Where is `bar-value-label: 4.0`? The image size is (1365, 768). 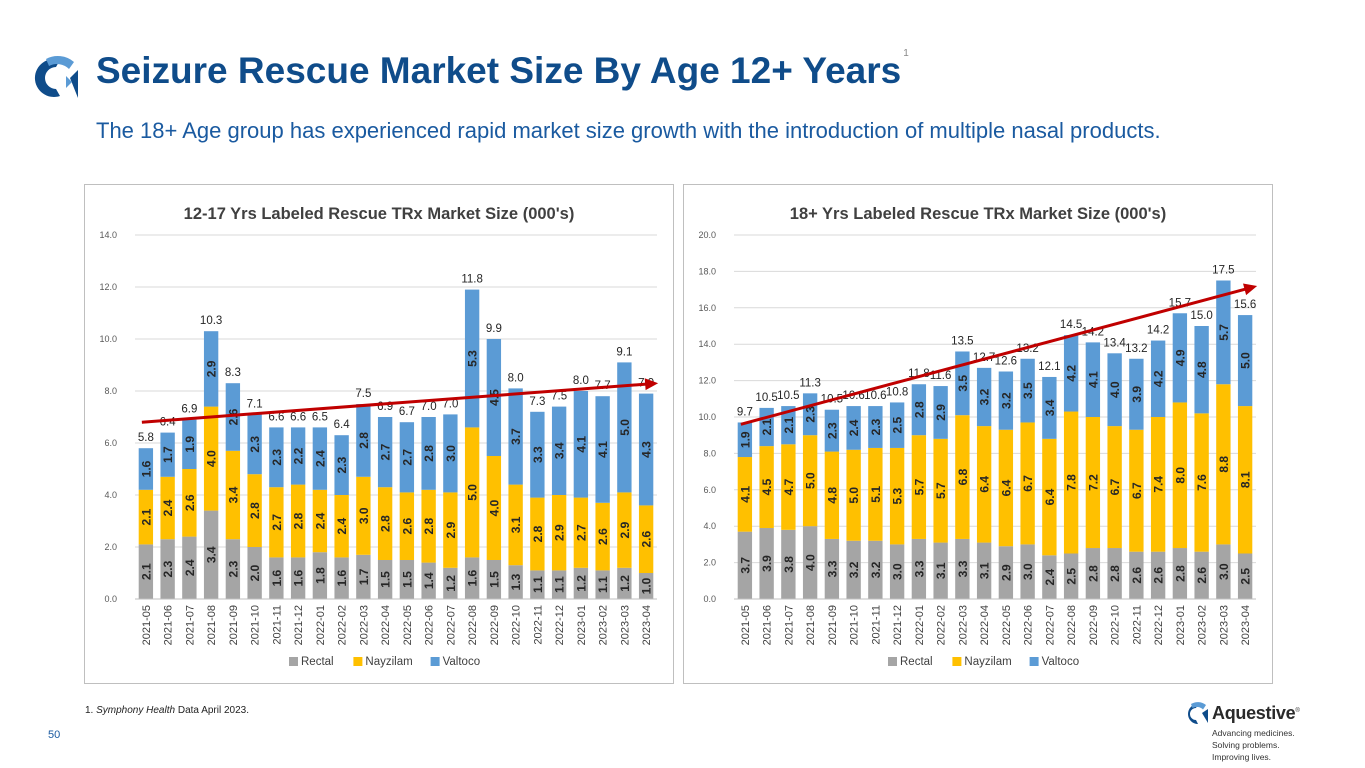 bar-value-label: 4.0 is located at coordinates (811, 562).